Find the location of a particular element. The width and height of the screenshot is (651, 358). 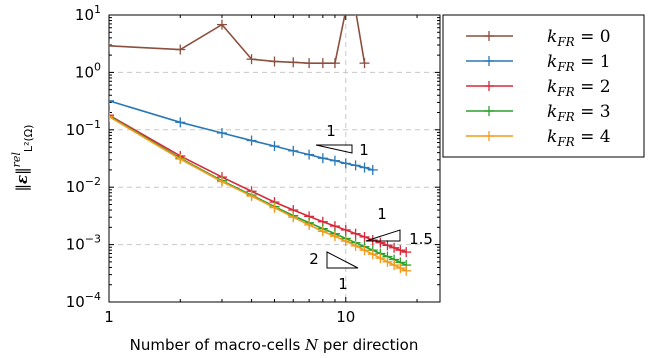

legend-label: kFR = 1 is located at coordinates (579, 63).